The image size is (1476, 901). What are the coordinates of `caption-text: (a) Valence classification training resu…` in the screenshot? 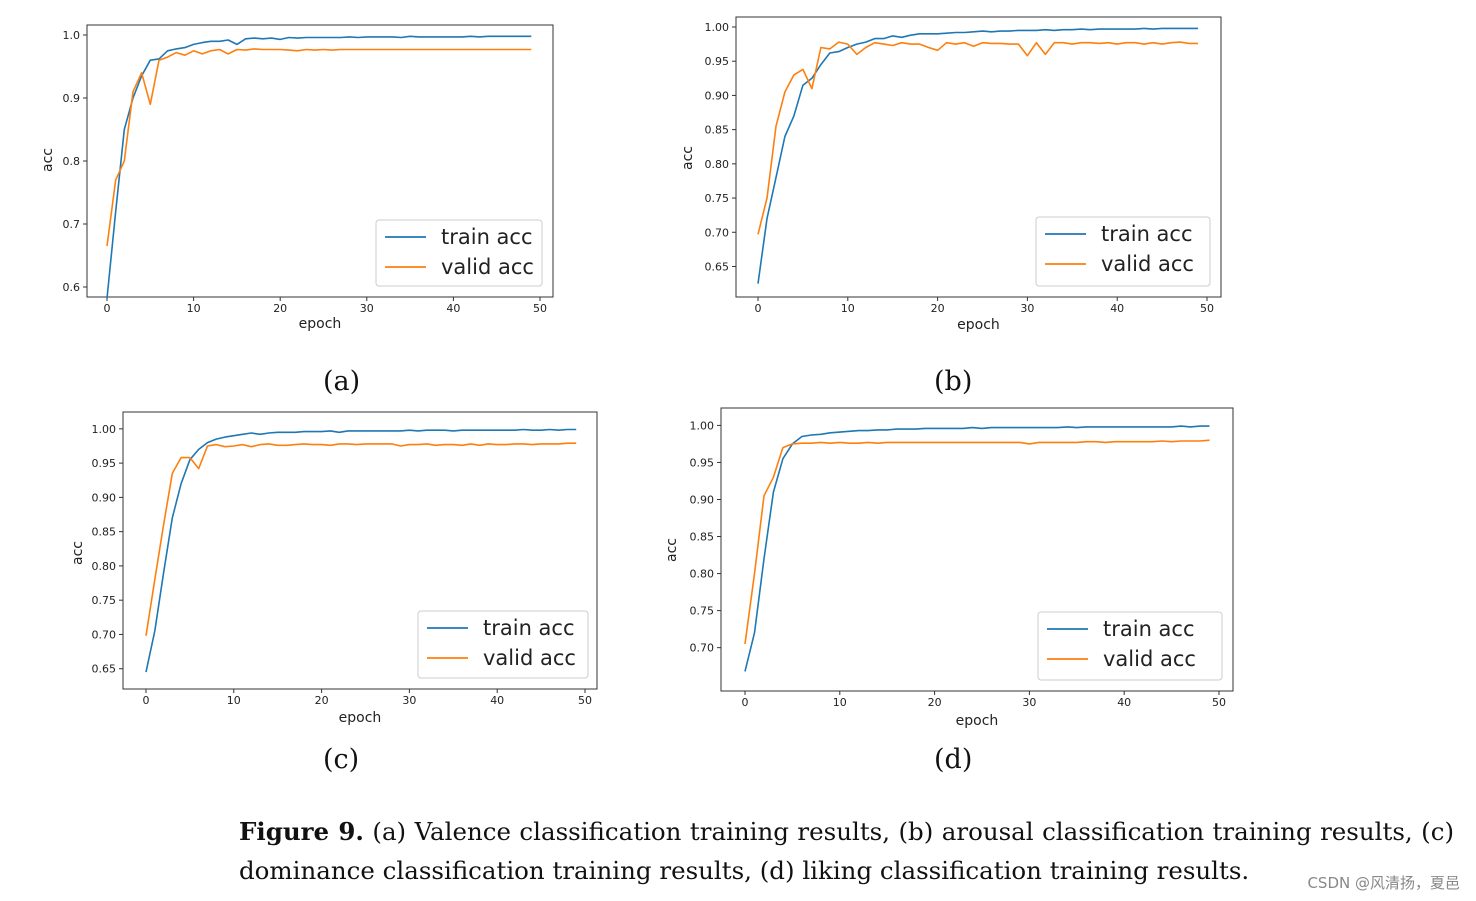 It's located at (846, 851).